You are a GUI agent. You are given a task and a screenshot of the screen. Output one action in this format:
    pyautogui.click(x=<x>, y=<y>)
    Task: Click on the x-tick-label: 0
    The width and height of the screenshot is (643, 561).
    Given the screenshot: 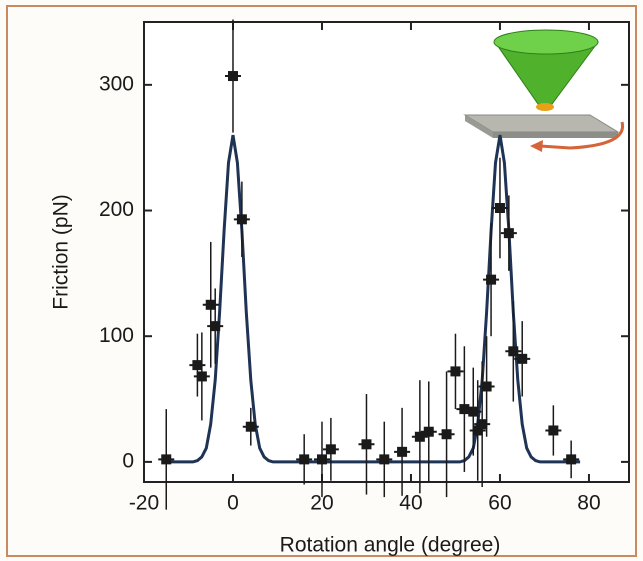 What is the action you would take?
    pyautogui.click(x=233, y=503)
    